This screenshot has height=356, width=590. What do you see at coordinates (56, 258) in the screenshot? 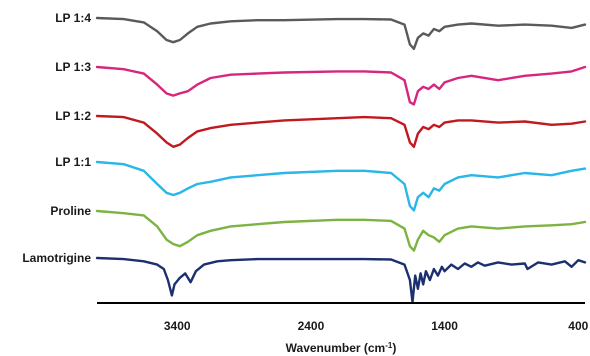
I see `series-label-lamotrigine: Lamotrigine` at bounding box center [56, 258].